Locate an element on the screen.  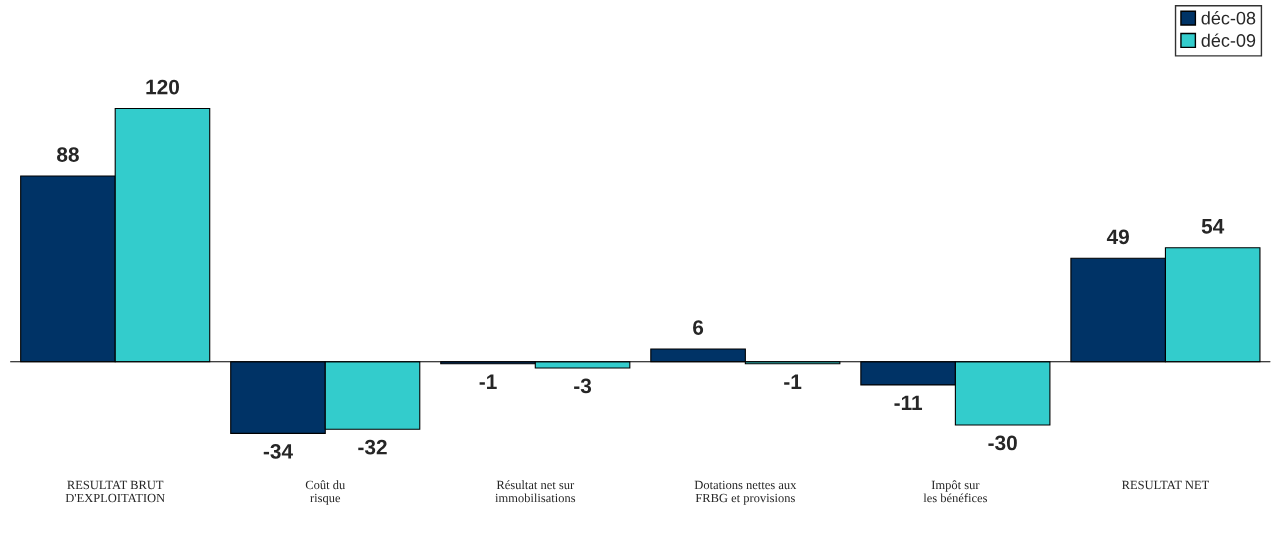
data-label: 49 is located at coordinates (1117, 237).